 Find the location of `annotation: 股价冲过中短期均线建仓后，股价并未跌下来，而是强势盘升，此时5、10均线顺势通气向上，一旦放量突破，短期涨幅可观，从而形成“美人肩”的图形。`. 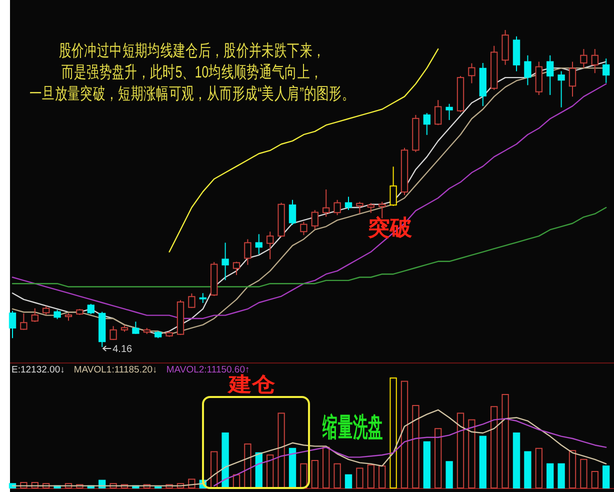

annotation: 股价冲过中短期均线建仓后，股价并未跌下来，而是强势盘升，此时5、10均线顺势通气向上，一旦放量突破，短期涨幅可观，从而形成“美人肩”的图形。 is located at coordinates (192, 73).